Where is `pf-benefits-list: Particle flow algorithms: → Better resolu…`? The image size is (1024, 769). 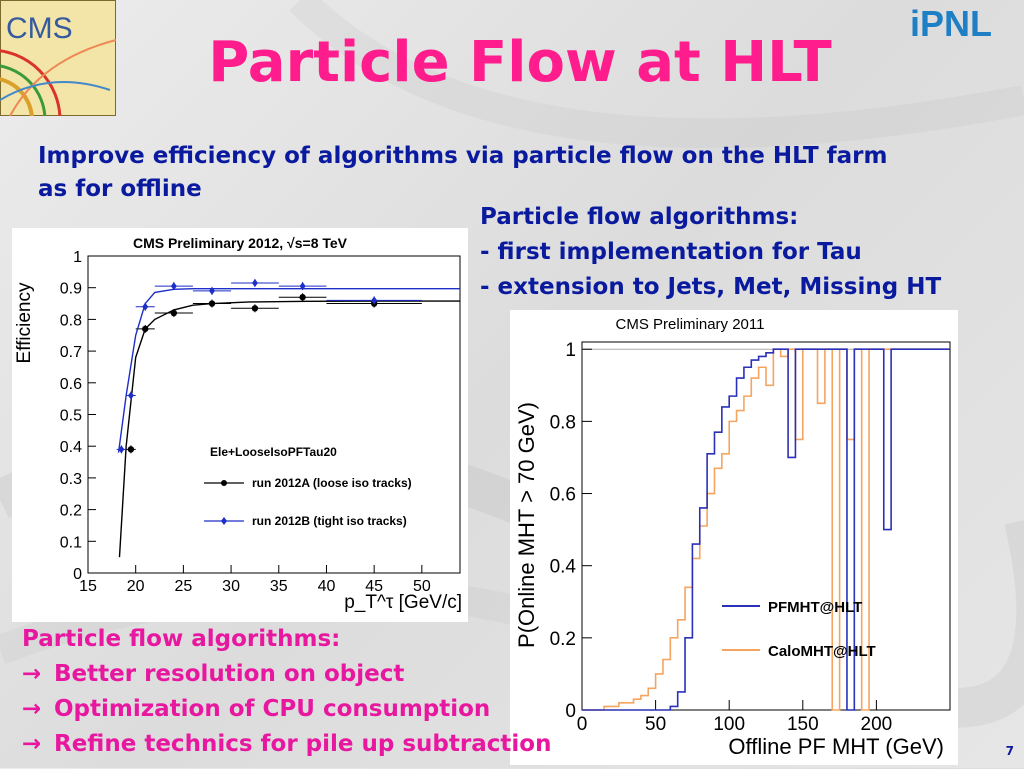 pf-benefits-list: Particle flow algorithms: → Better resolu… is located at coordinates (322, 692).